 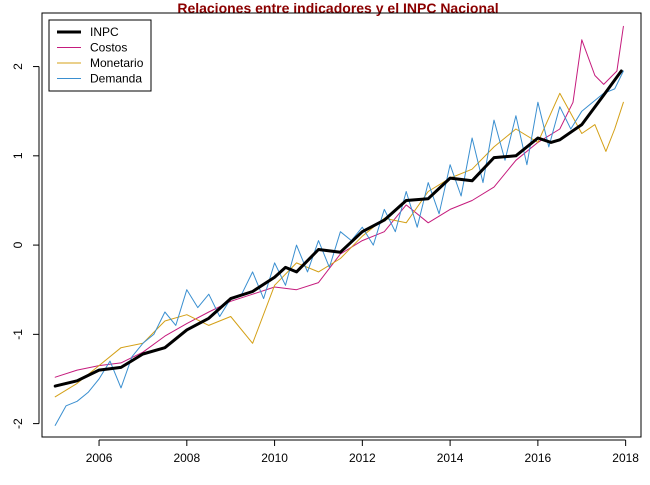 I want to click on x-tick-label: 2010, so click(x=274, y=458).